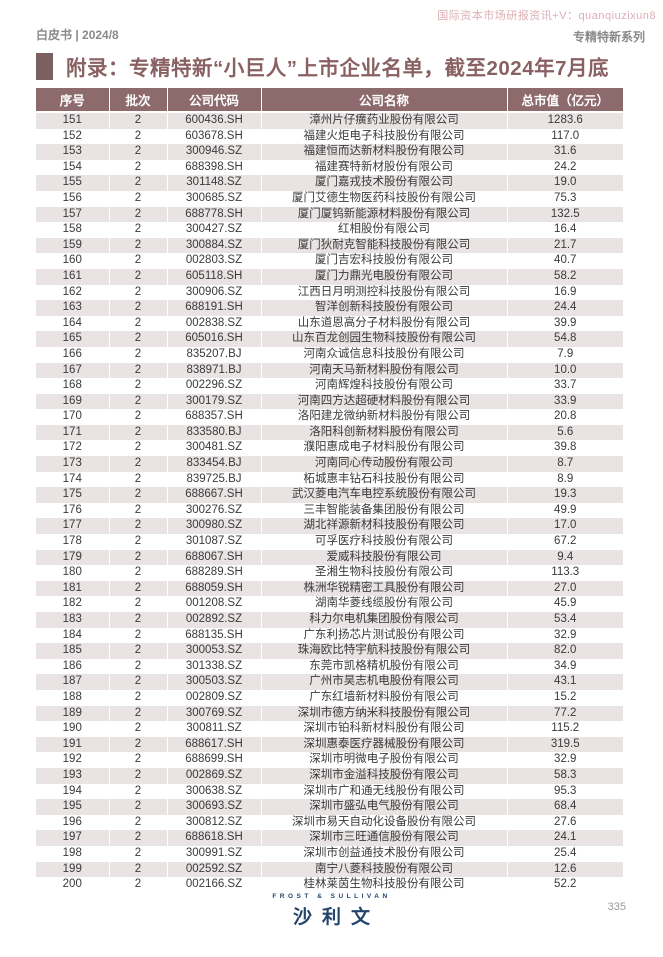 This screenshot has width=663, height=957. What do you see at coordinates (73, 885) in the screenshot?
I see `cell-serial: 200` at bounding box center [73, 885].